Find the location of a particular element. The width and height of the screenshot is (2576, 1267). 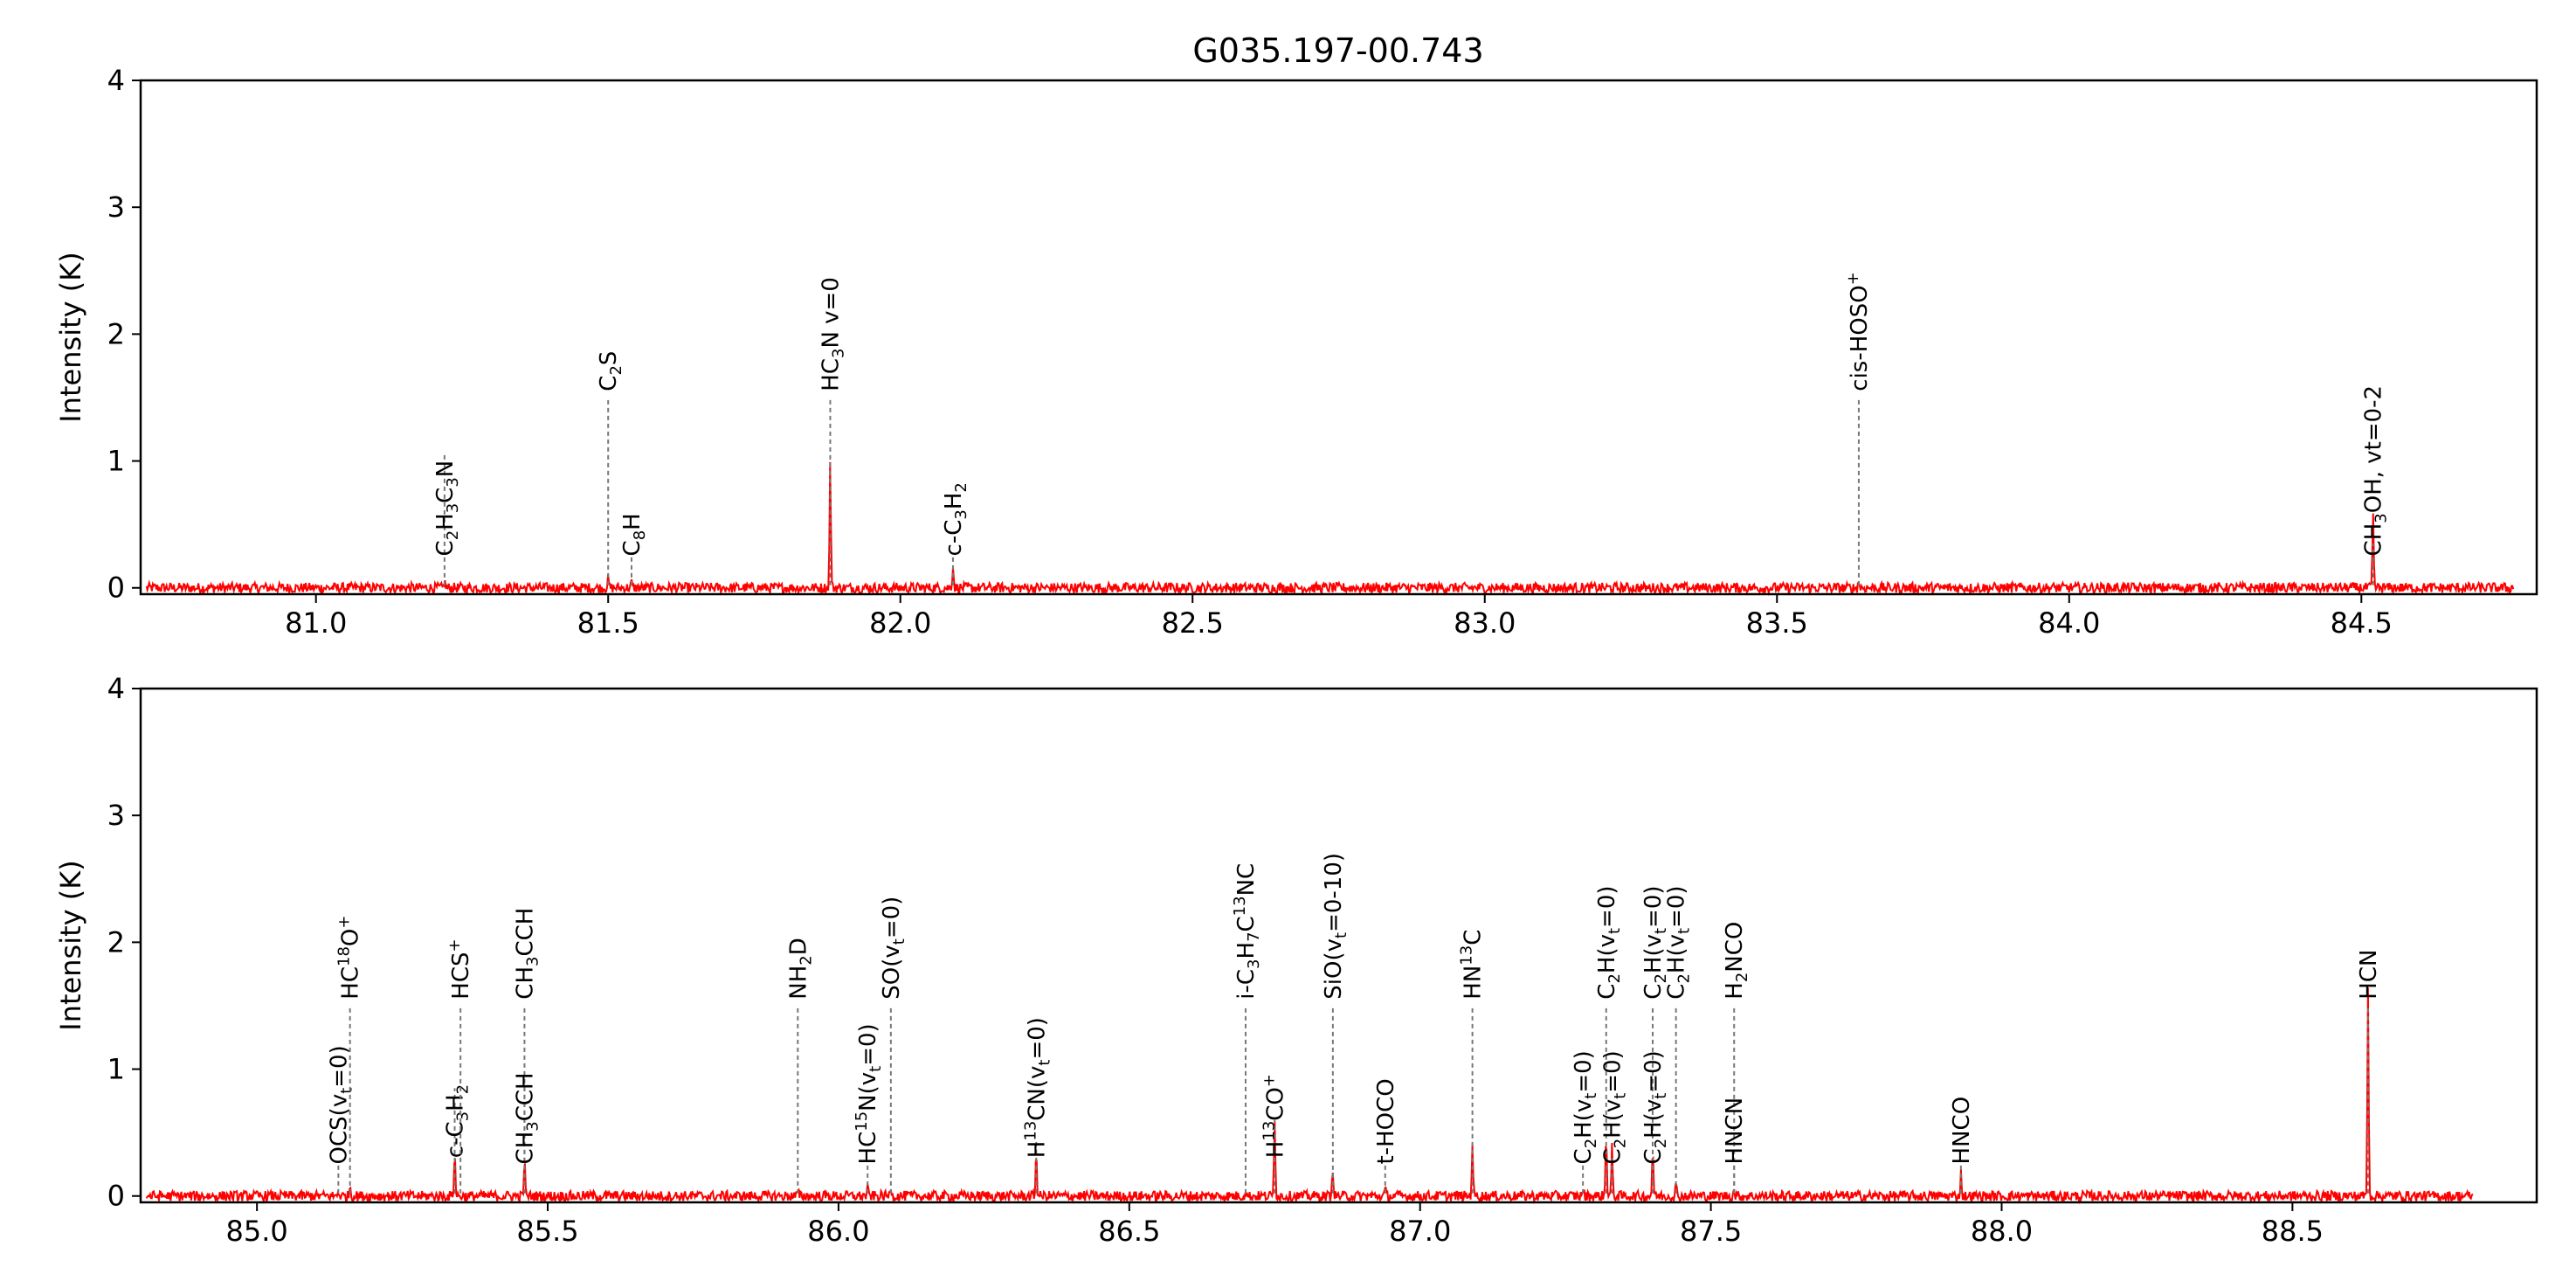

line-label: C2S is located at coordinates (610, 371).